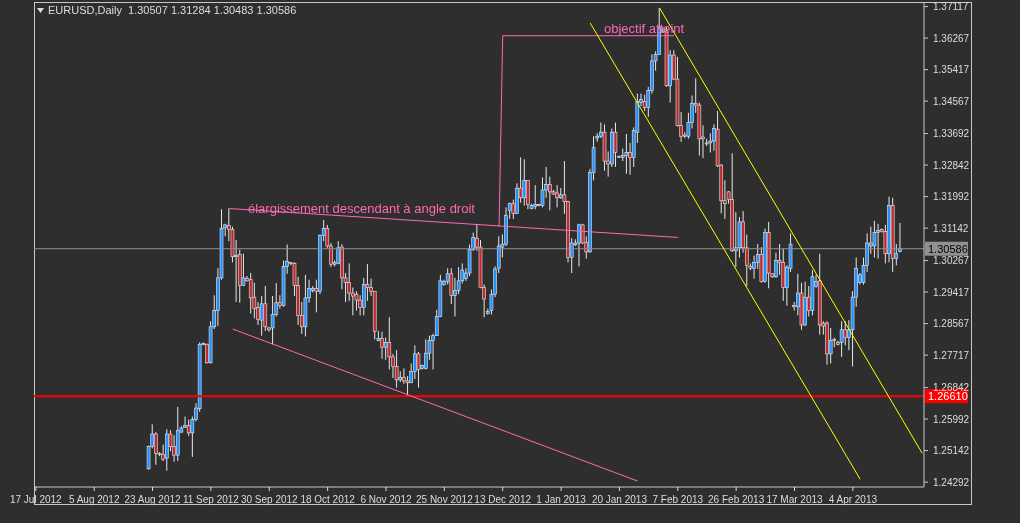 This screenshot has width=1020, height=523. Describe the element at coordinates (951, 355) in the screenshot. I see `y-tick-label: 1.27717` at that location.